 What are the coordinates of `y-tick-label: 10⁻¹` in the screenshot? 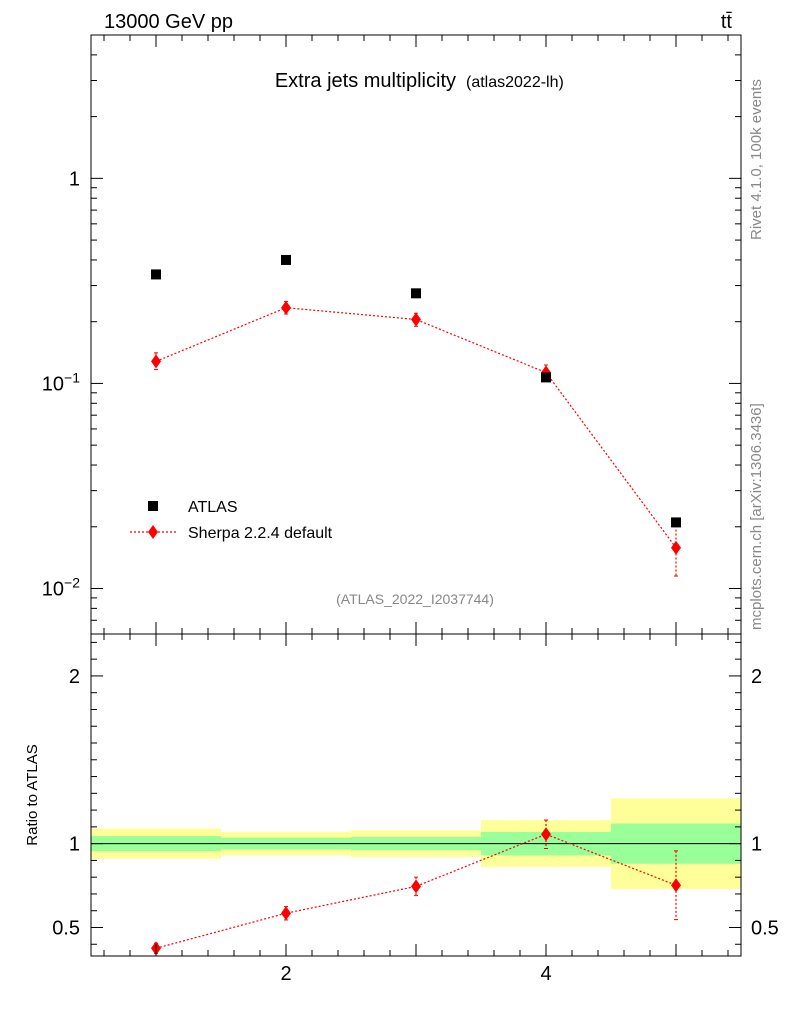 It's located at (61, 382).